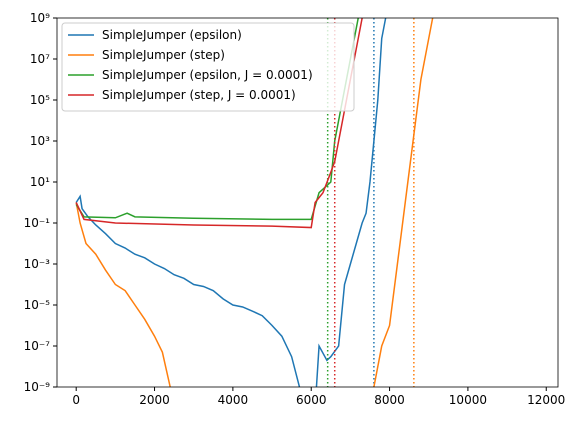 The height and width of the screenshot is (421, 573). I want to click on y-tick-label: 10⁻³, so click(37, 264).